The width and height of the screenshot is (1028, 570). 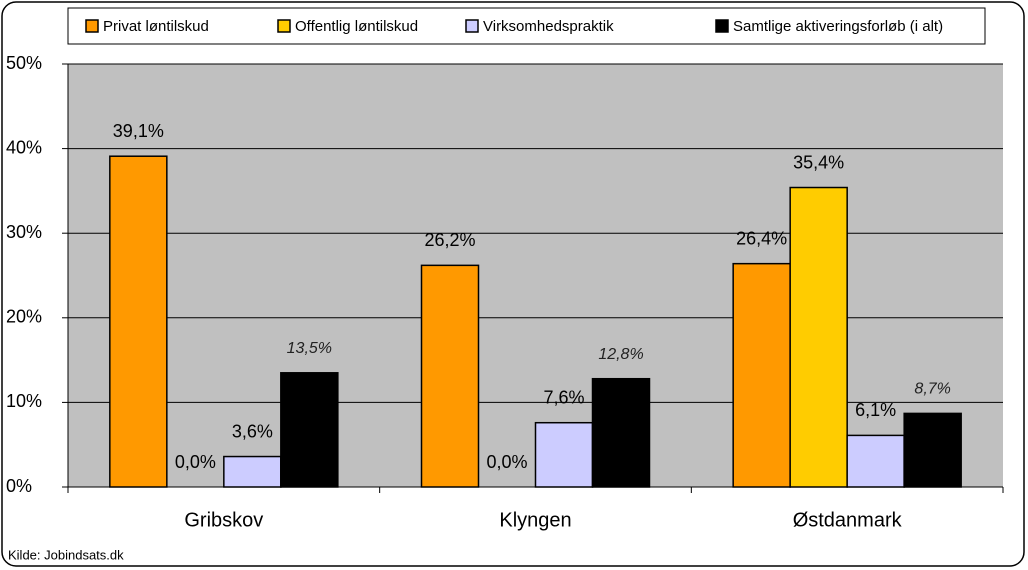 I want to click on y-tick-label: 40%, so click(x=24, y=147).